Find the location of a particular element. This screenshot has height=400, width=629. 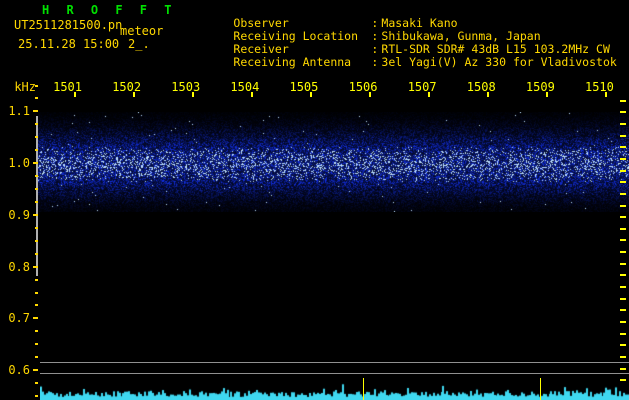

y-axis-tick-label: 0.6 is located at coordinates (19, 370).